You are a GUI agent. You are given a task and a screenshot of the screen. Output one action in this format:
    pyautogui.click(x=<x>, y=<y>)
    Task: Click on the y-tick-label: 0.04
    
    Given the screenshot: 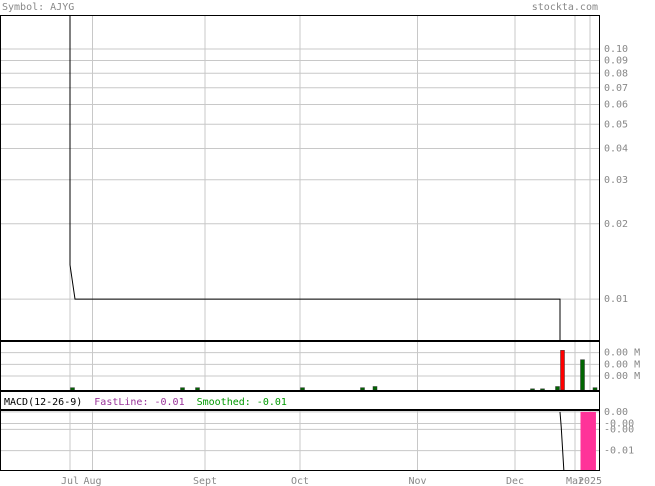 What is the action you would take?
    pyautogui.click(x=616, y=149)
    